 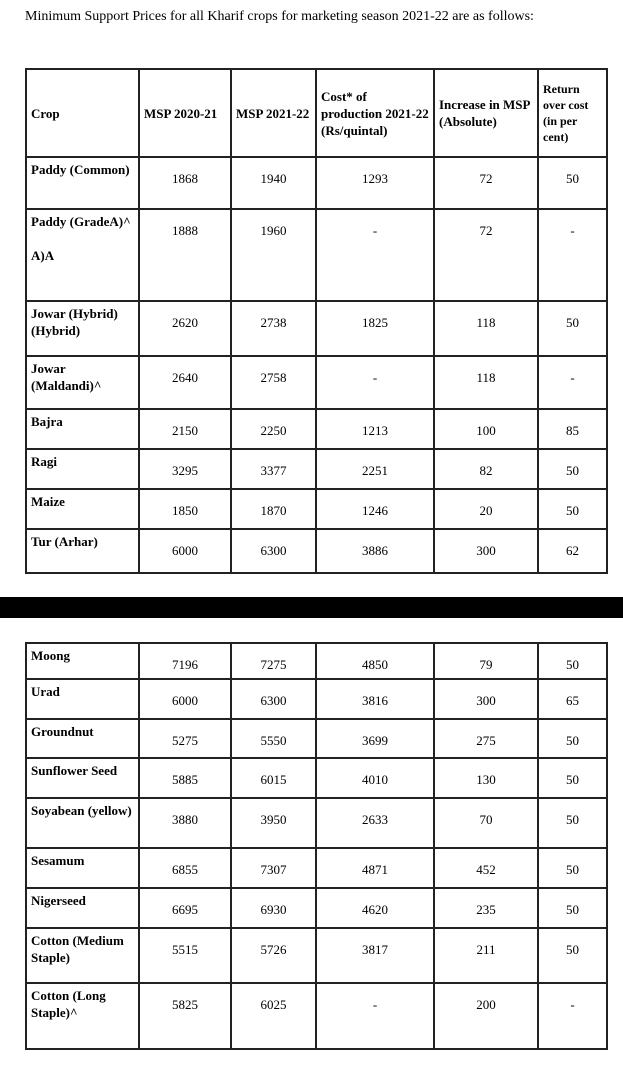 I want to click on value-cell: 1246, so click(x=375, y=509).